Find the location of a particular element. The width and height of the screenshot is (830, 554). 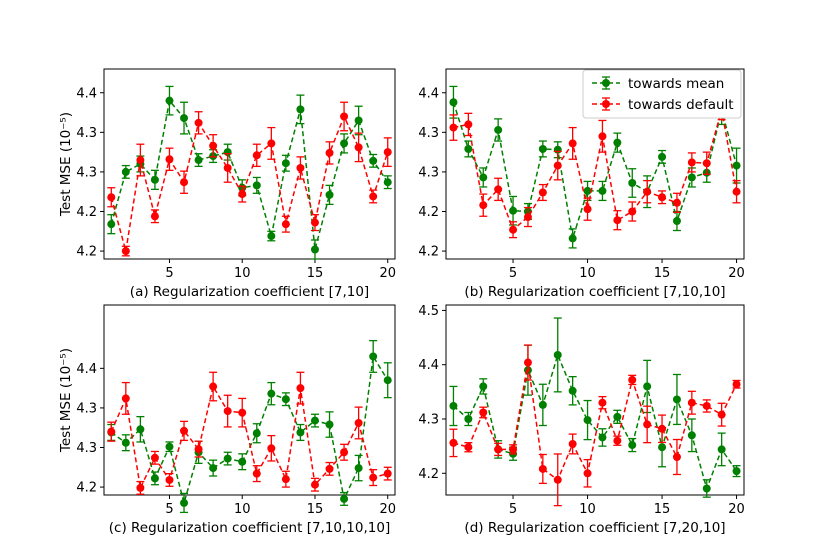

legend-box is located at coordinates (662, 94).